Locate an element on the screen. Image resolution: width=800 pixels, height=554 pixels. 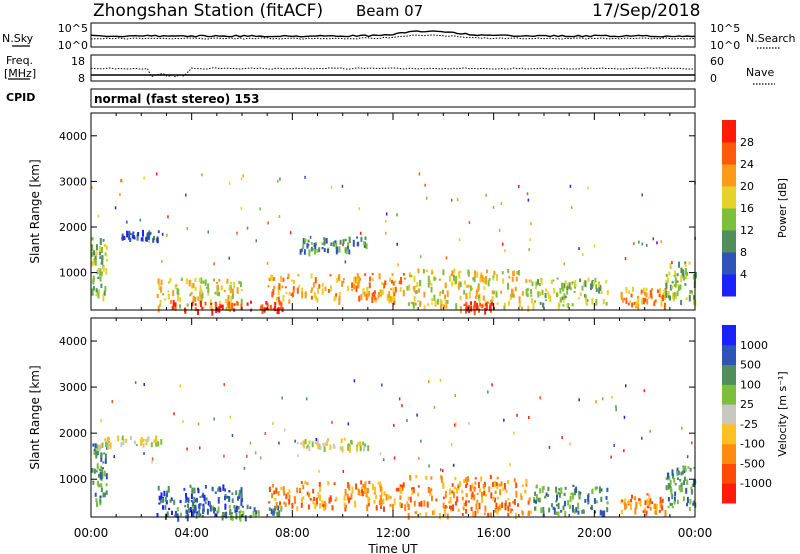
velocity-colorbar-label: Velocity [m s⁻¹] is located at coordinates (782, 413).